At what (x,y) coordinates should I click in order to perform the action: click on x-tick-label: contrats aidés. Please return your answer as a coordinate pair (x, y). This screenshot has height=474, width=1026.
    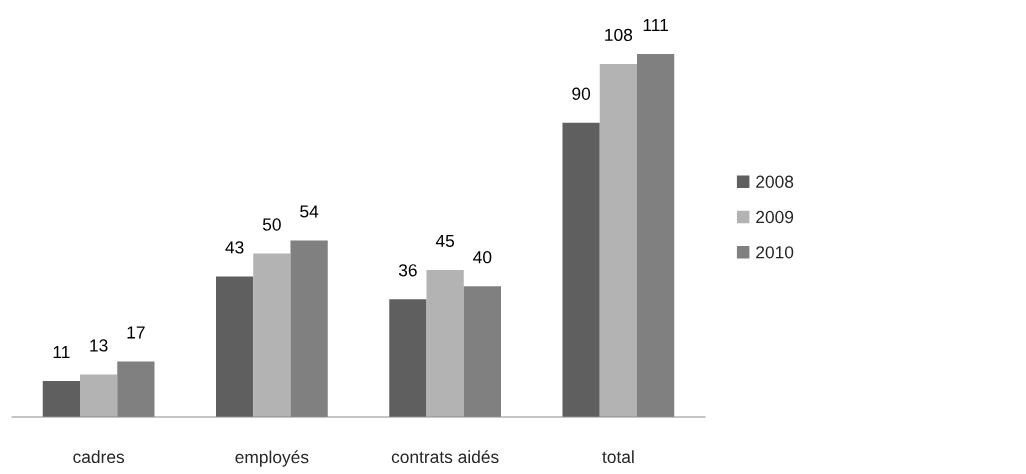
    Looking at the image, I should click on (445, 457).